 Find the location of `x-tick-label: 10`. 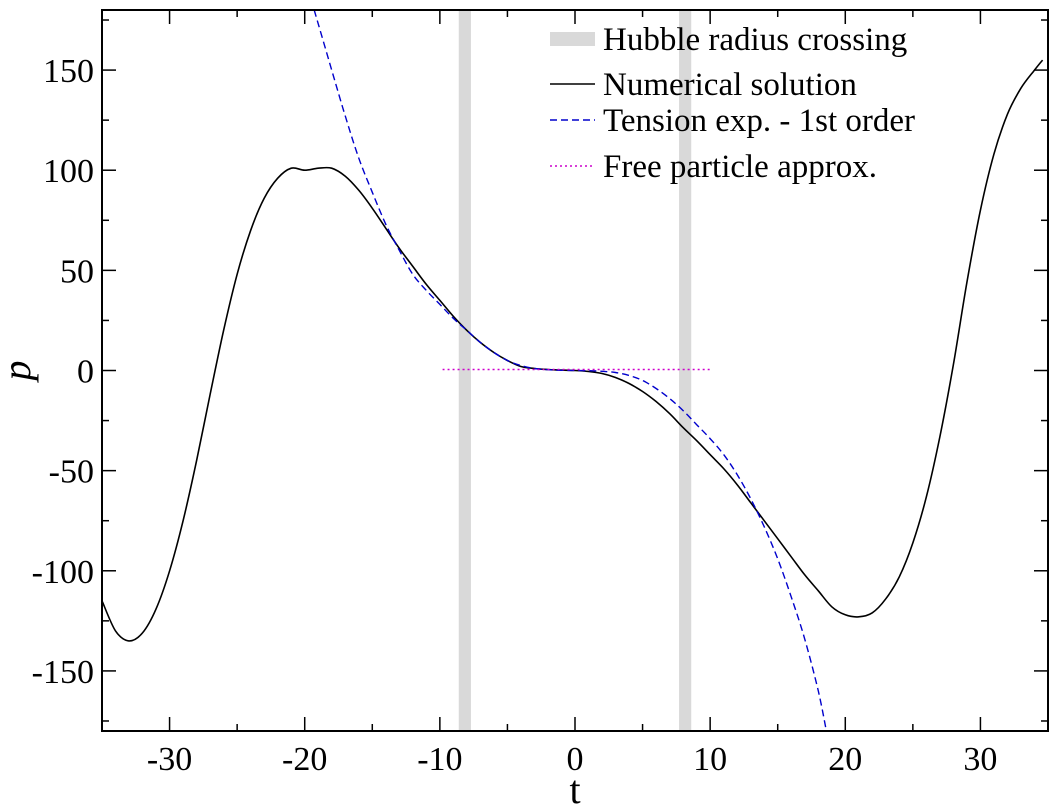

x-tick-label: 10 is located at coordinates (710, 759).